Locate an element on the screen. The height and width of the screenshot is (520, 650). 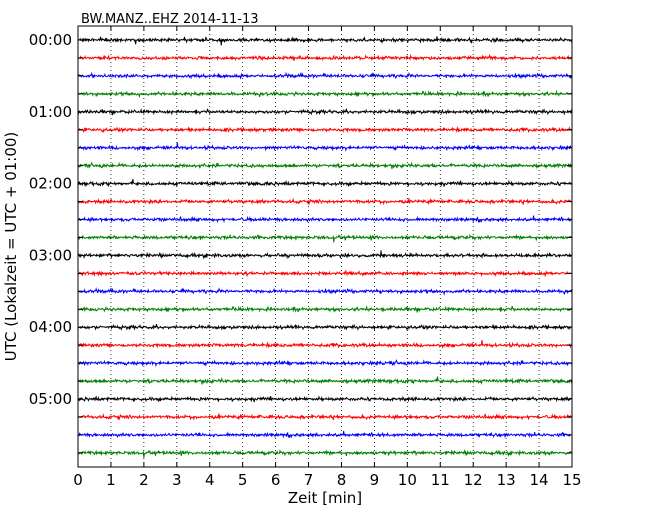
y-tick-label: 04:00 is located at coordinates (50, 327).